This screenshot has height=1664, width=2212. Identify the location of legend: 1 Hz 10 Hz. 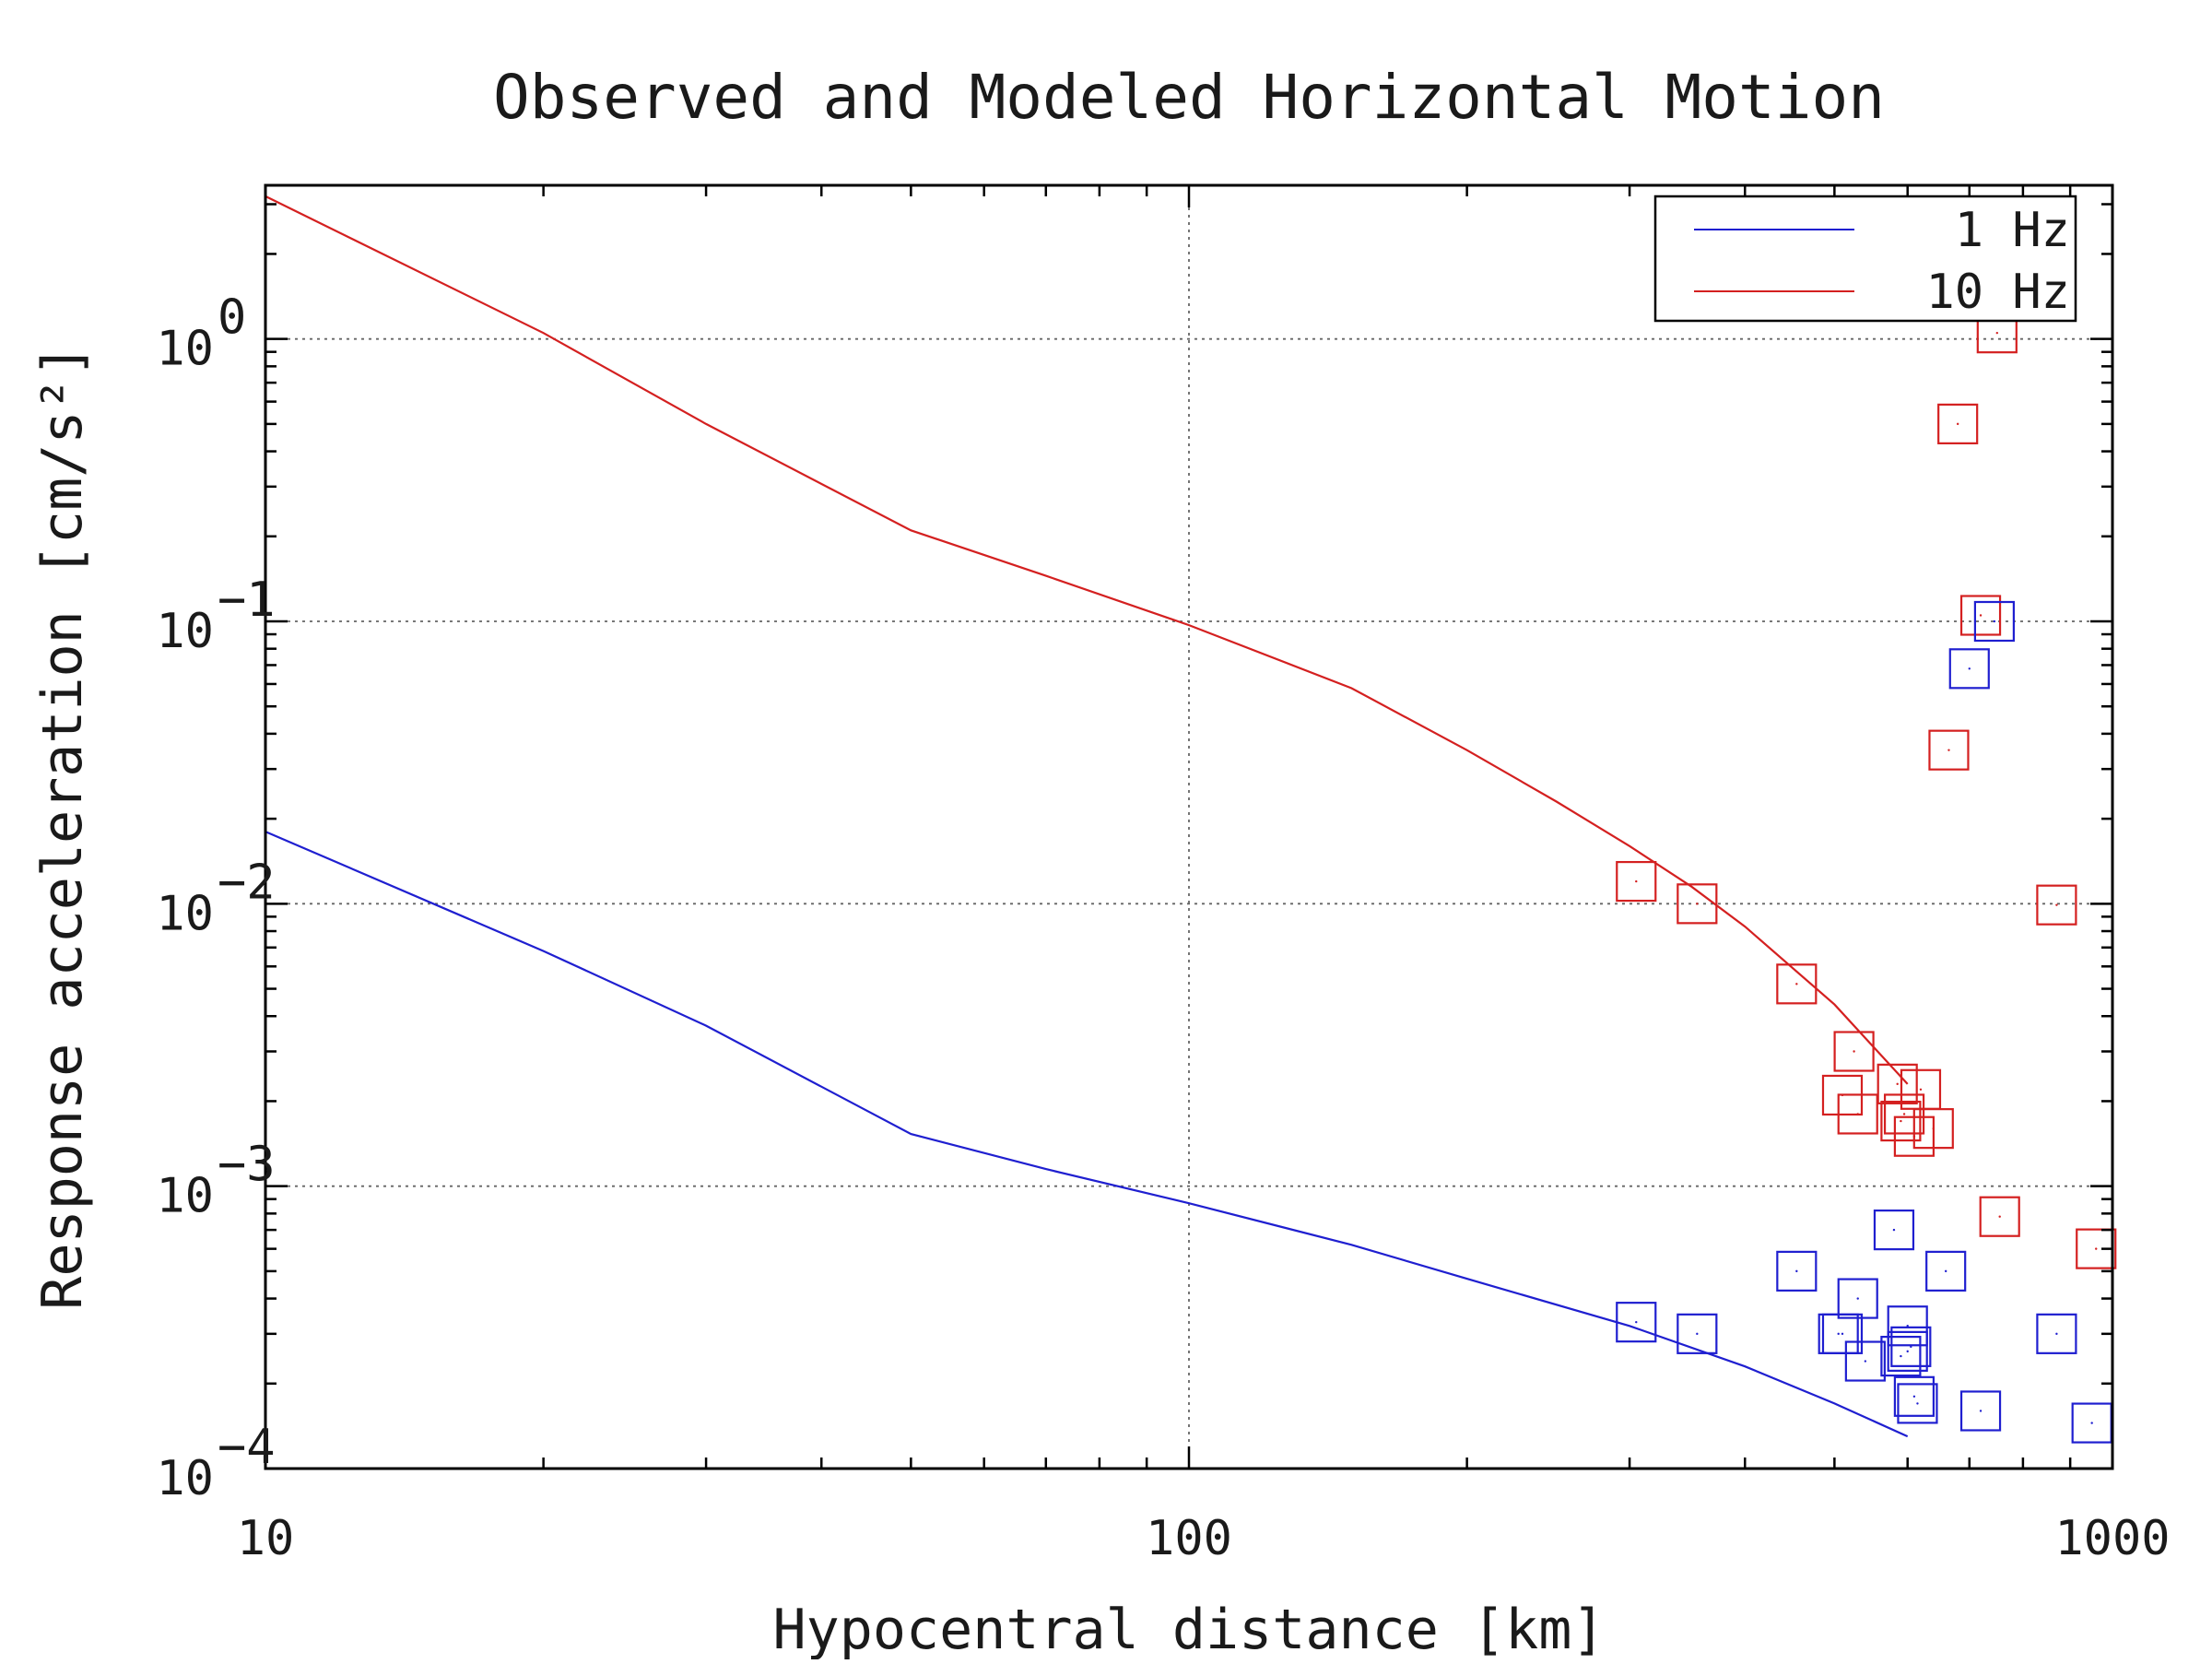
(1865, 259).